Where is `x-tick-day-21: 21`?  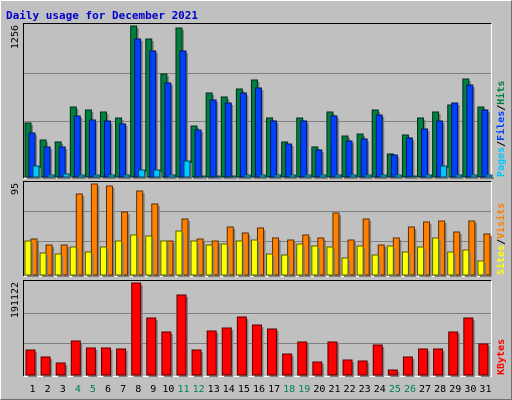 x-tick-day-21: 21 is located at coordinates (334, 389).